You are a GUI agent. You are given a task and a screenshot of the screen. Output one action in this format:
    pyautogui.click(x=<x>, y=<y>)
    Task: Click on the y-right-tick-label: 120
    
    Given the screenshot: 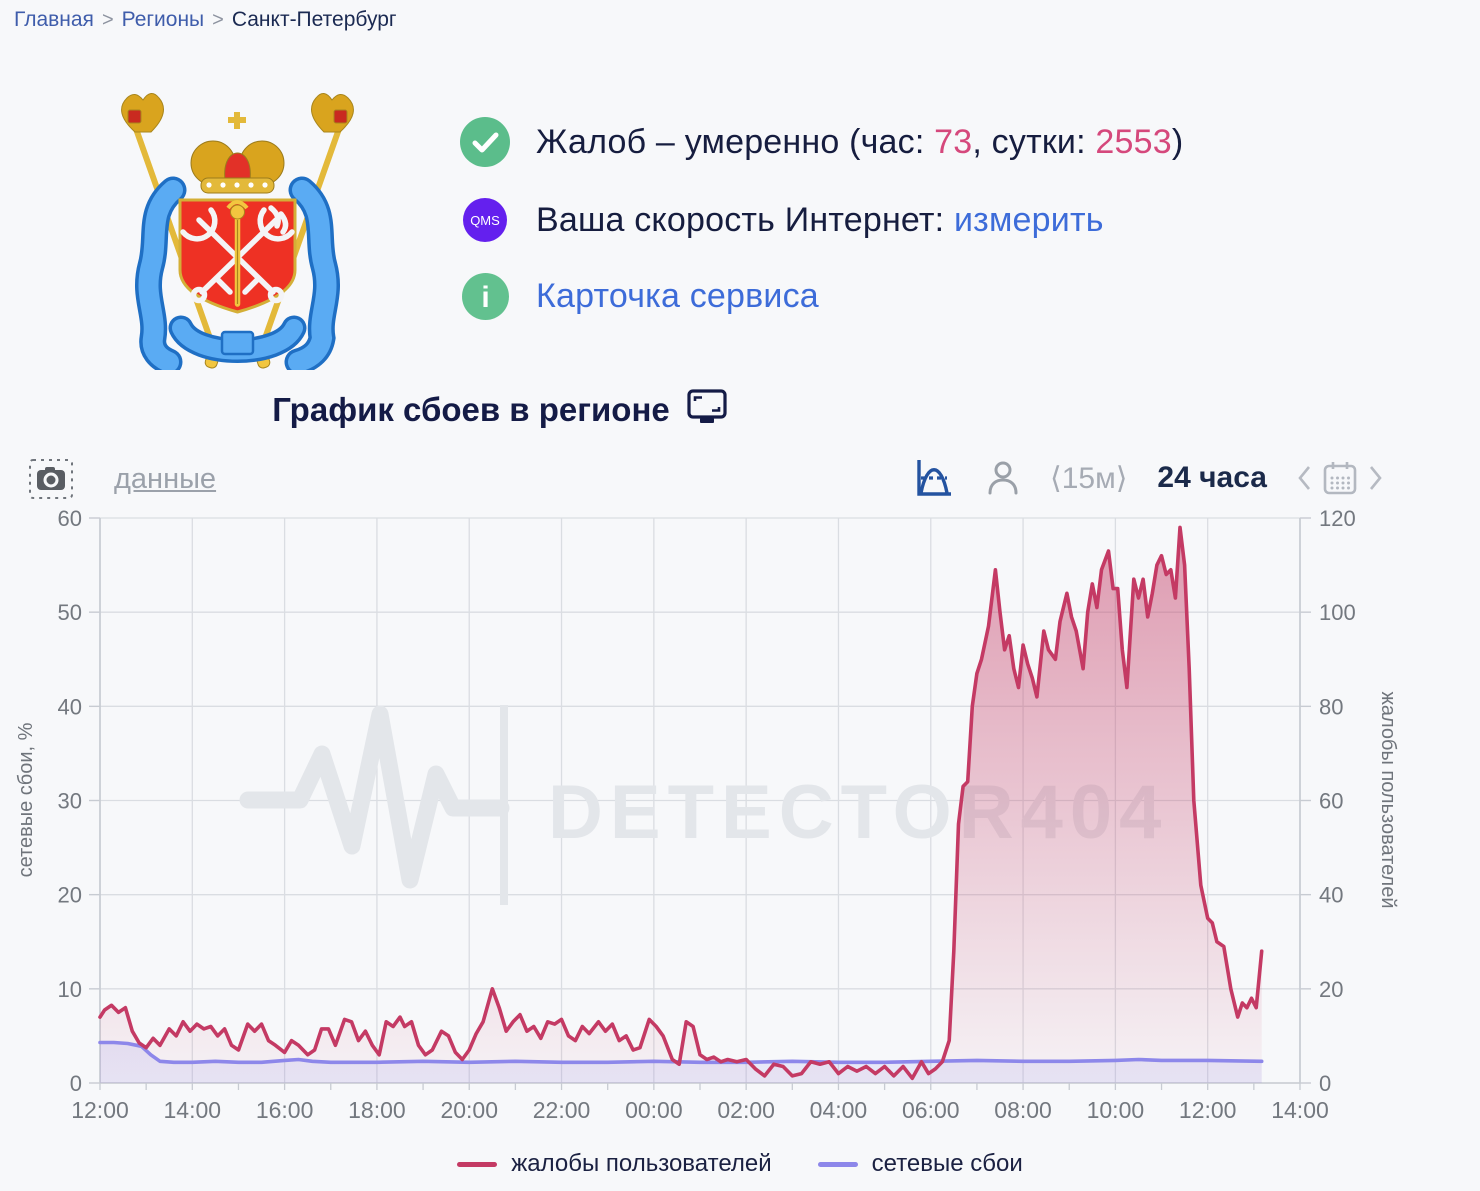 What is the action you would take?
    pyautogui.click(x=1337, y=518)
    